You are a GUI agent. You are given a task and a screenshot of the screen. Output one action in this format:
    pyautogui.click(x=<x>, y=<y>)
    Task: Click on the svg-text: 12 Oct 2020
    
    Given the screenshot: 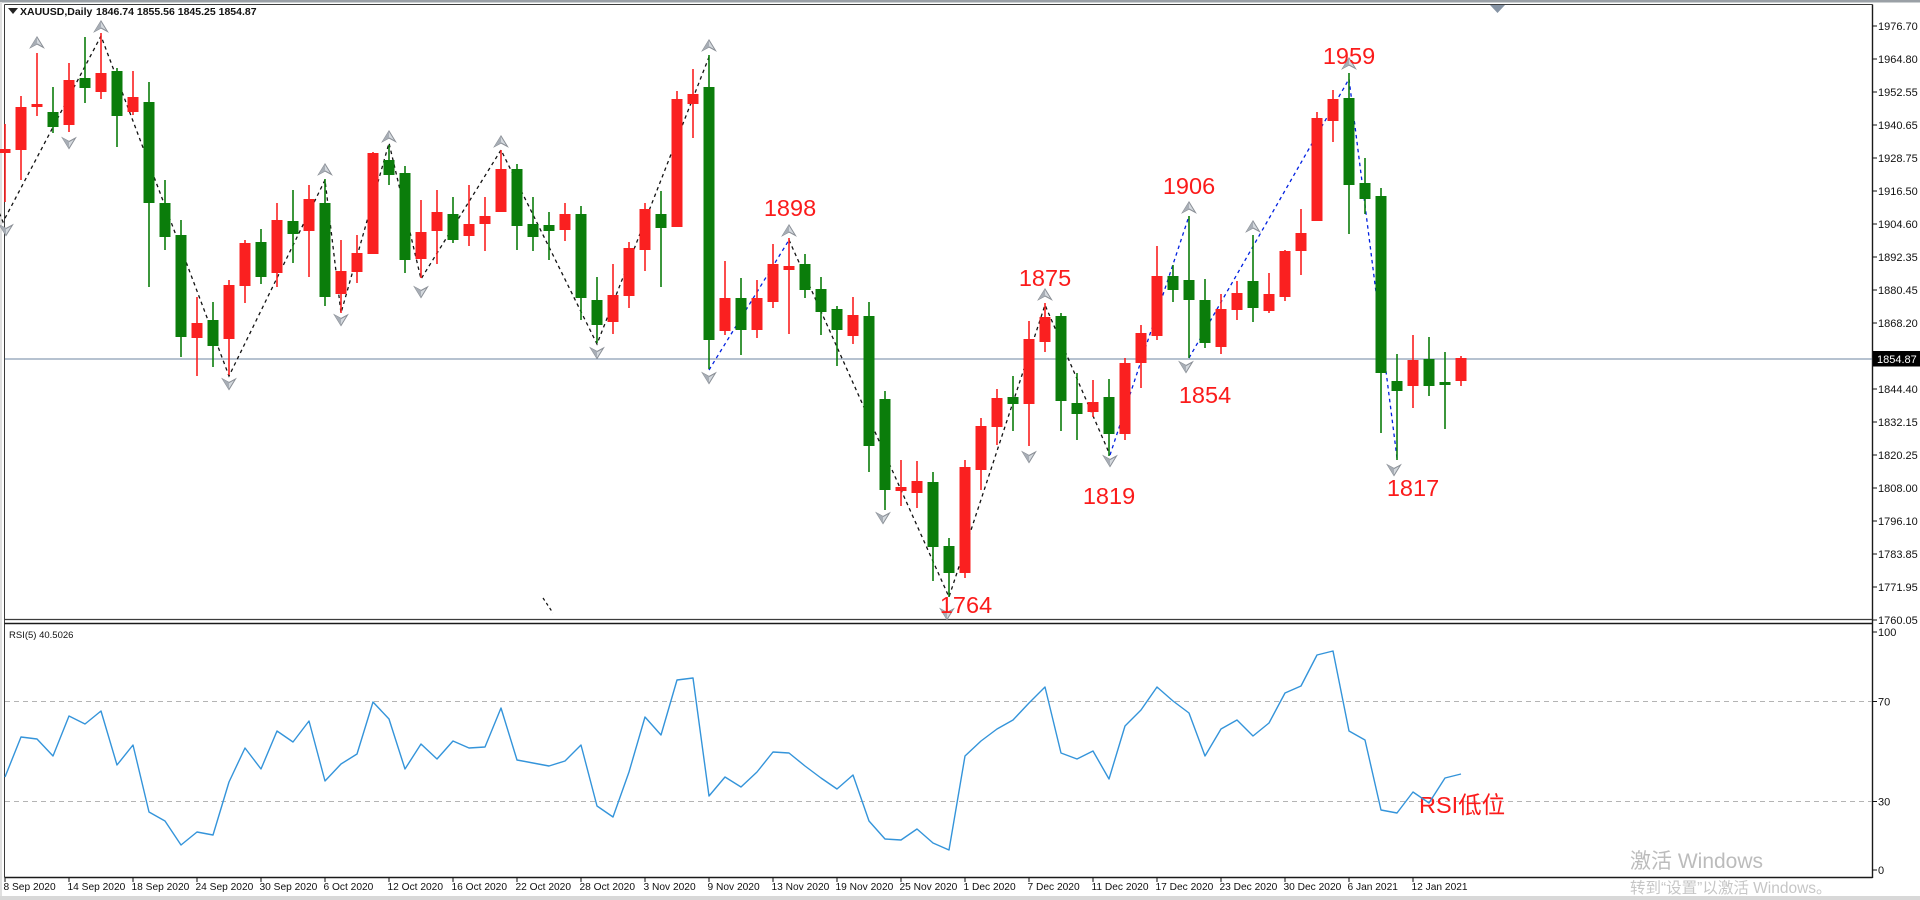 What is the action you would take?
    pyautogui.click(x=416, y=887)
    